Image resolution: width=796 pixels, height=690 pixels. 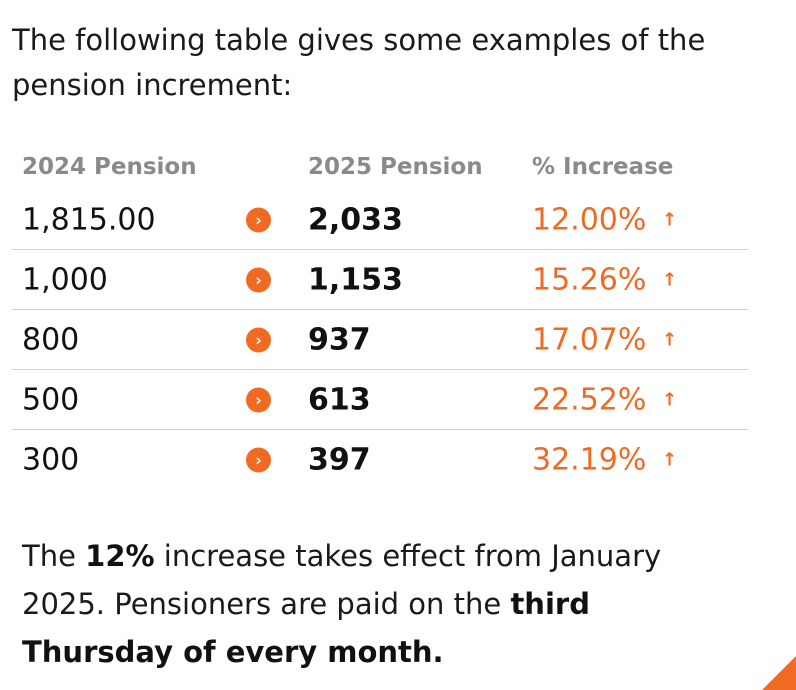 I want to click on header-2025-pension: 2025 Pension, so click(x=395, y=167).